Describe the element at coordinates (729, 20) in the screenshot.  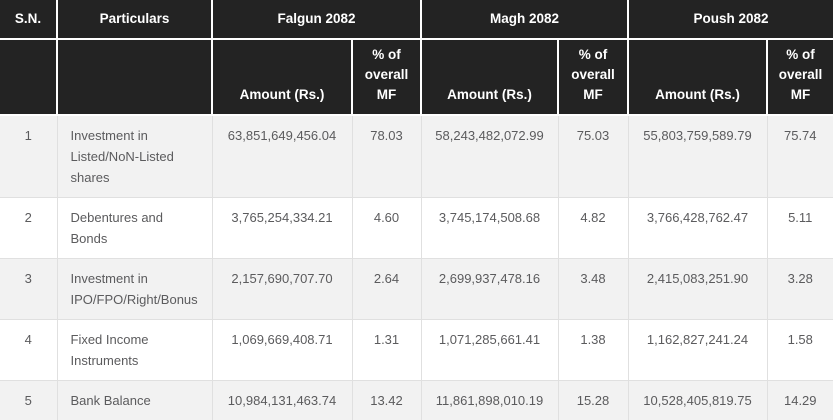
I see `header-period-poush-2082: Poush 2082` at that location.